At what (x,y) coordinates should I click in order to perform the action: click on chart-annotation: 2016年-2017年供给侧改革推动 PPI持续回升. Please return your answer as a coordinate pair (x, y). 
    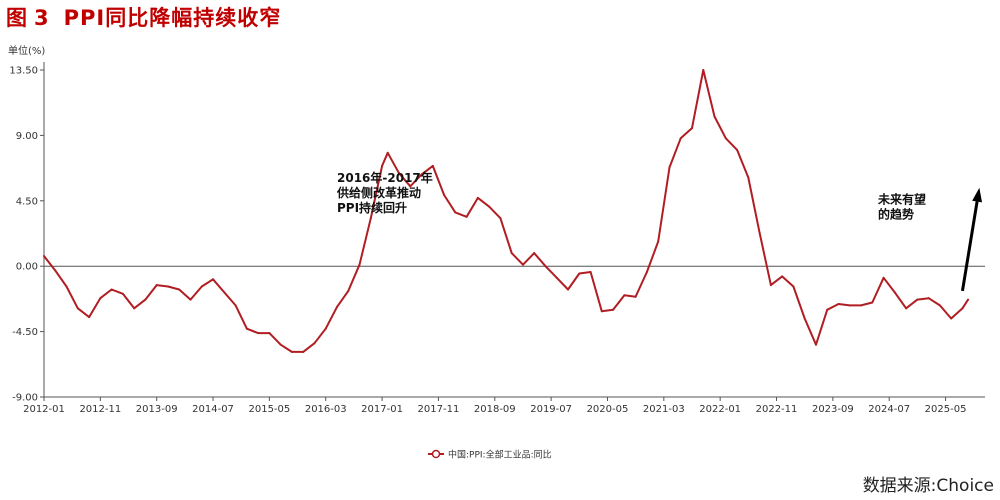
    Looking at the image, I should click on (384, 192).